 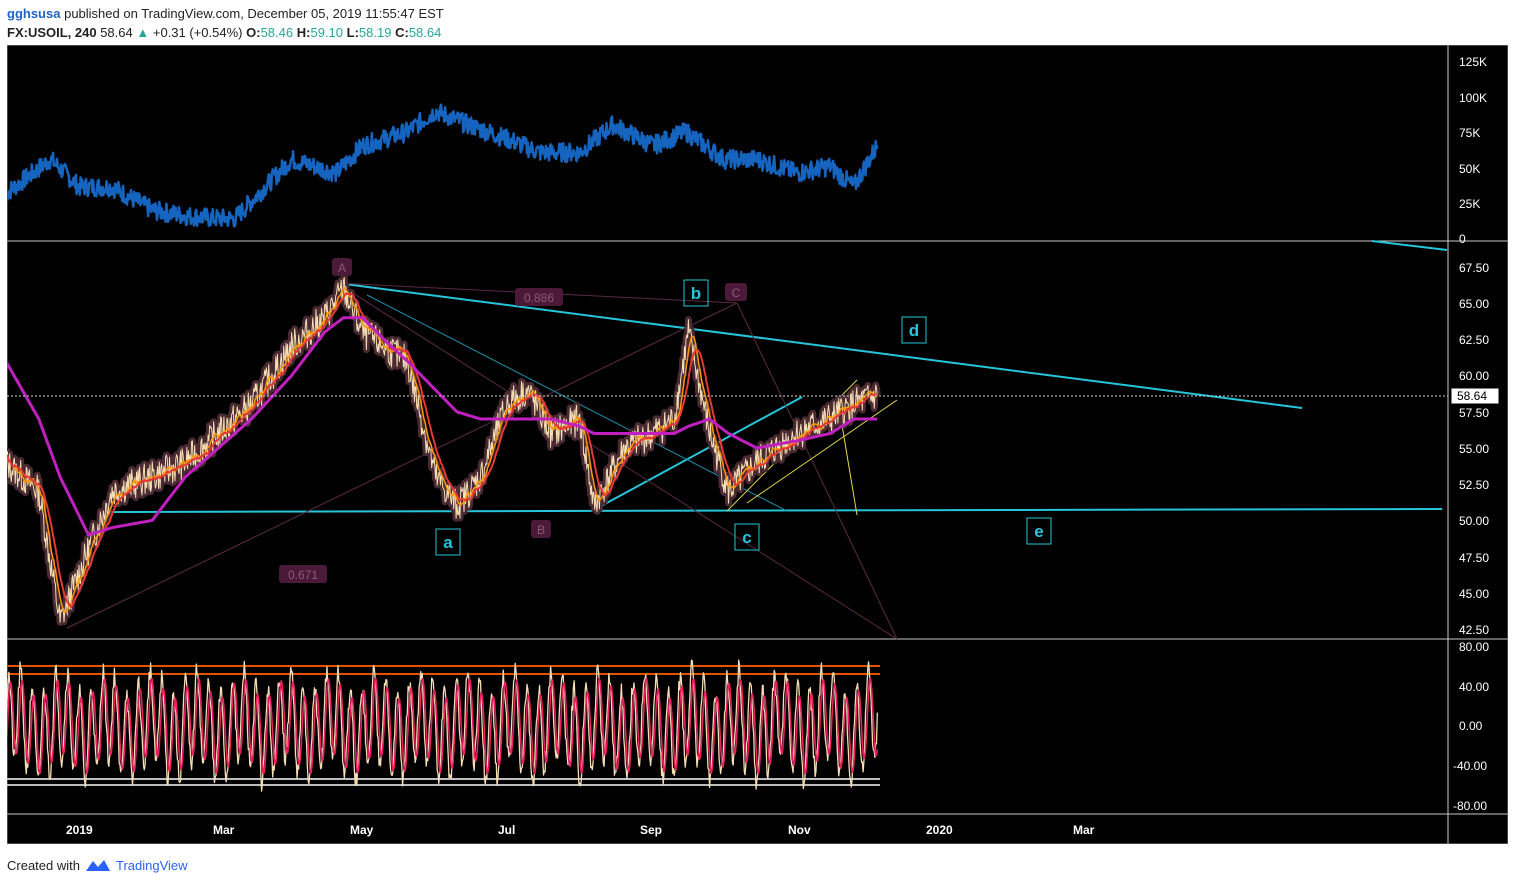 What do you see at coordinates (224, 830) in the screenshot?
I see `time-tick-mar: Mar` at bounding box center [224, 830].